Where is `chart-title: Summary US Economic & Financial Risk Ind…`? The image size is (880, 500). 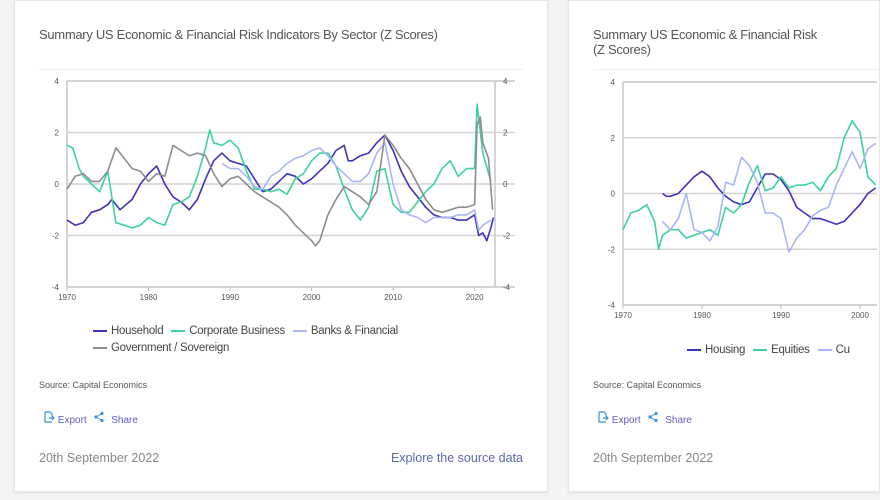 chart-title: Summary US Economic & Financial Risk Ind… is located at coordinates (238, 34).